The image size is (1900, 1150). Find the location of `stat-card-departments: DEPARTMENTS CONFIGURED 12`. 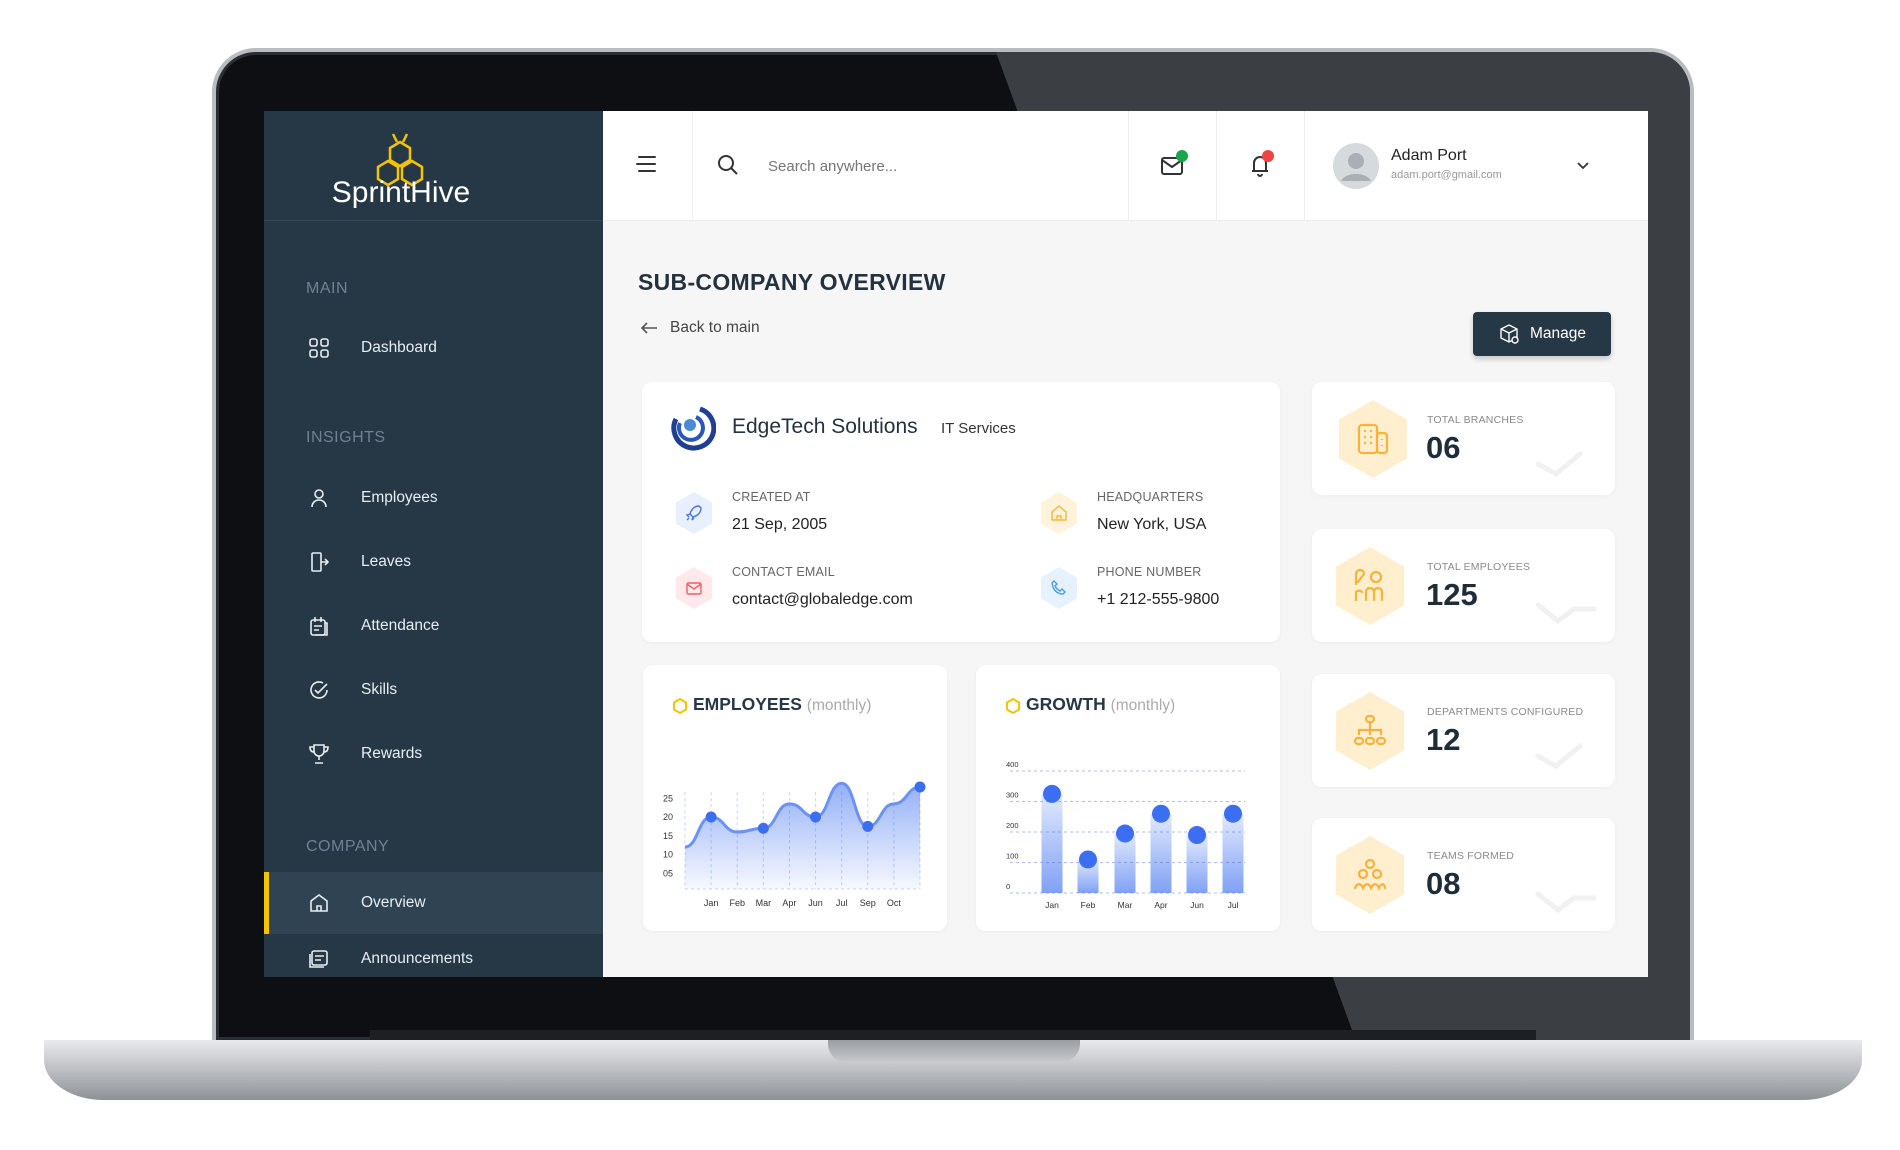

stat-card-departments: DEPARTMENTS CONFIGURED 12 is located at coordinates (1463, 730).